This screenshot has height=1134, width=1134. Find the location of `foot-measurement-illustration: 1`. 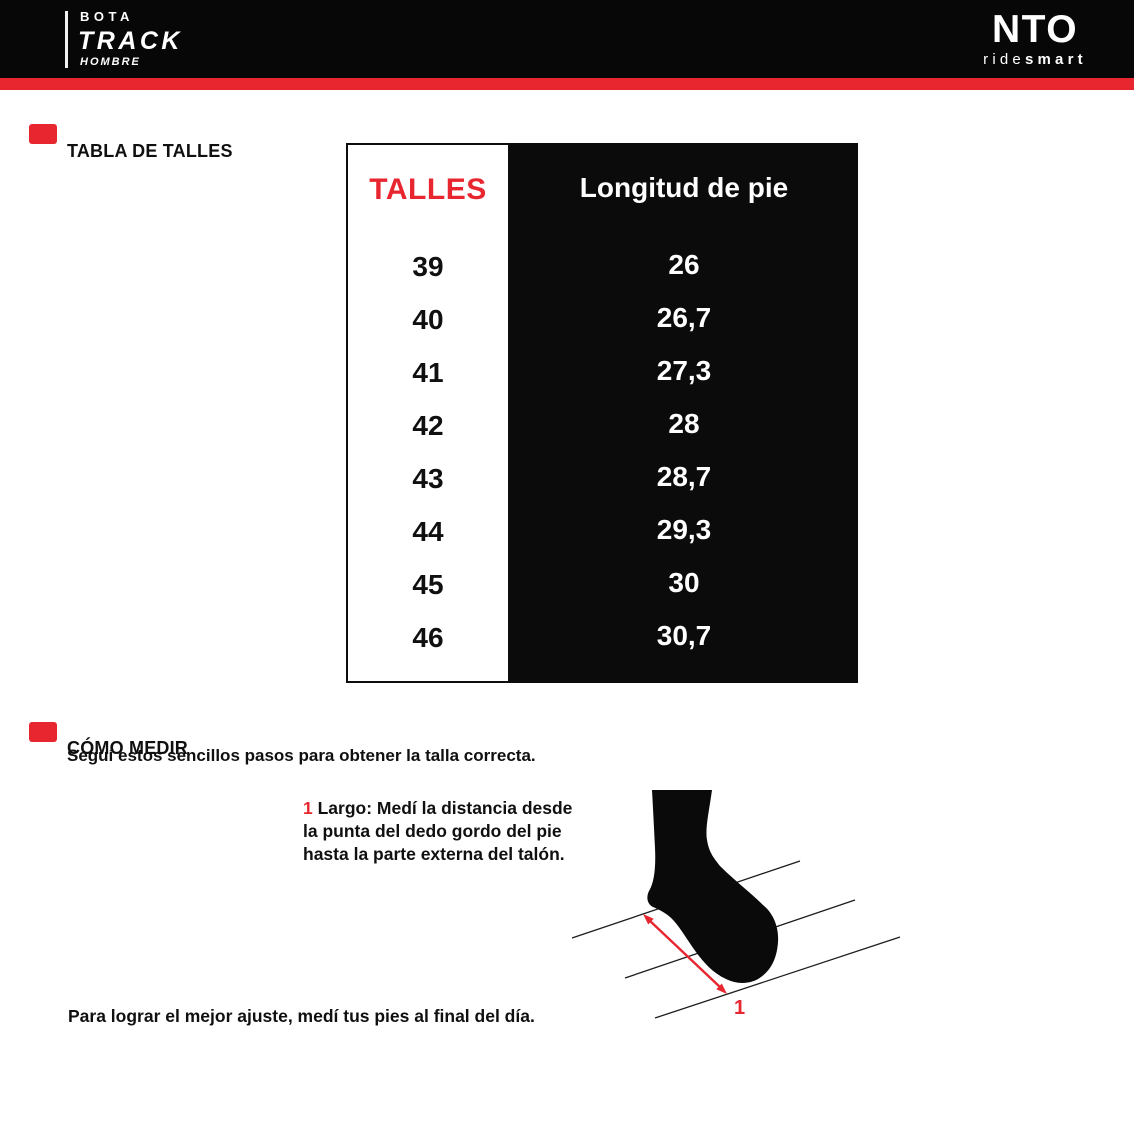

foot-measurement-illustration: 1 is located at coordinates (736, 904).